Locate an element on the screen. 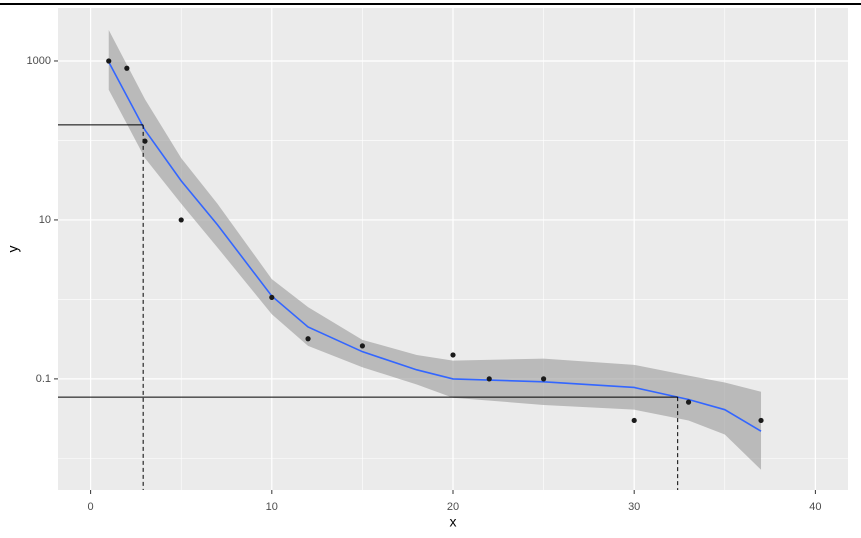  y-tick-label: 1000 is located at coordinates (39, 61).